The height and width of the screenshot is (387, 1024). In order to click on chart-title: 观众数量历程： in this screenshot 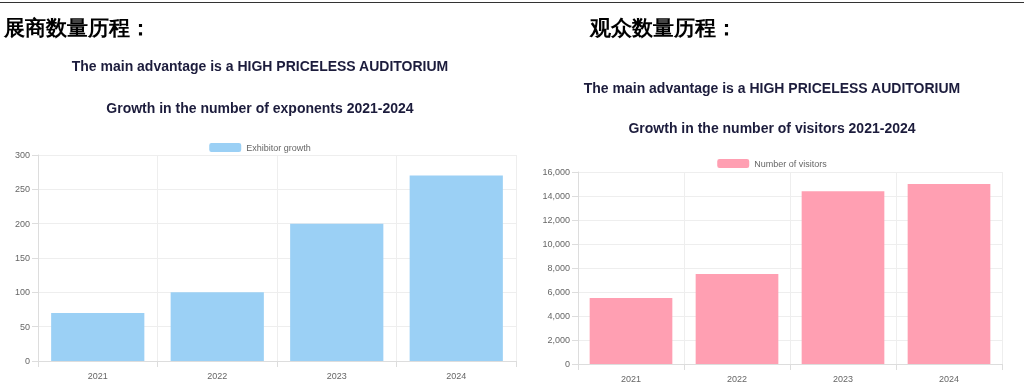, I will do `click(663, 28)`.